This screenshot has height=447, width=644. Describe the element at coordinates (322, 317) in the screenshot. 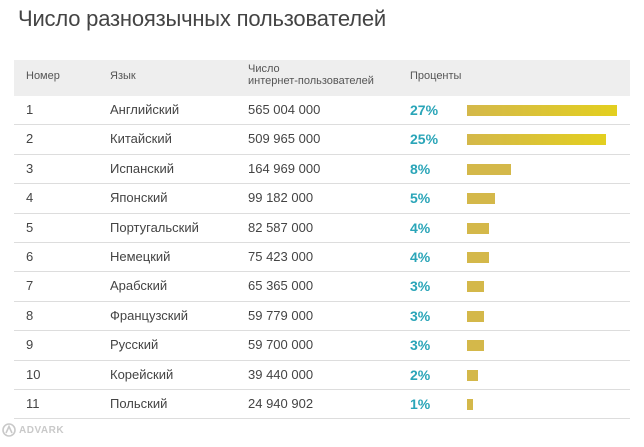

I see `table-row: 8 Французский 59 779 000 3%` at that location.